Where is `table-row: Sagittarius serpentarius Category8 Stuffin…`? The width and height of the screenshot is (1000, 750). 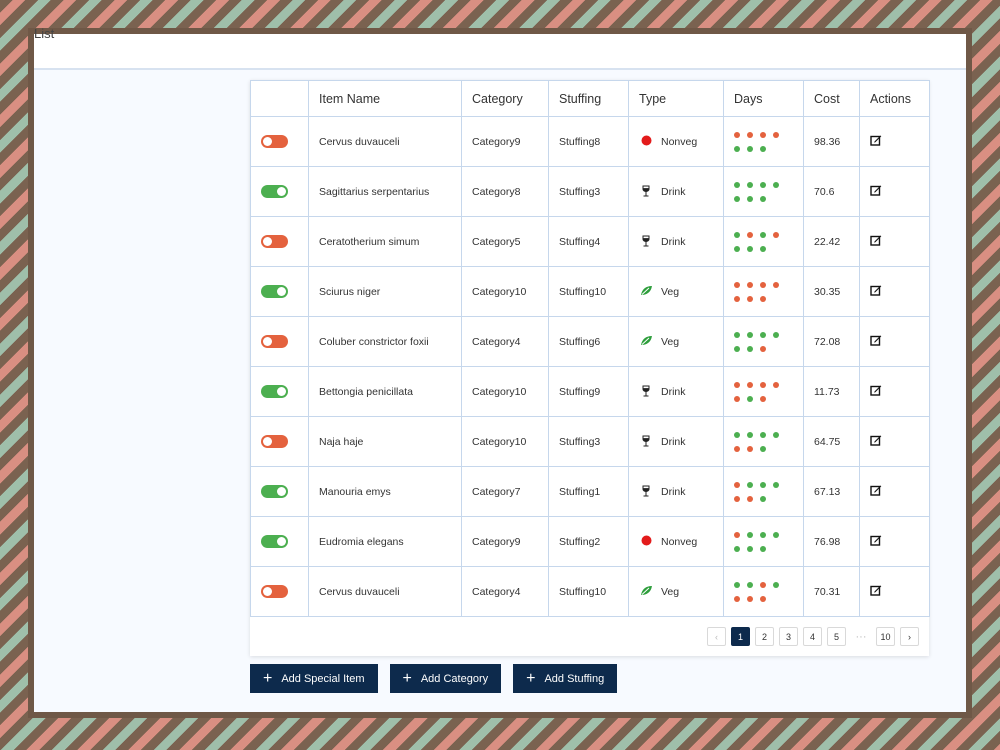 table-row: Sagittarius serpentarius Category8 Stuffin… is located at coordinates (590, 191).